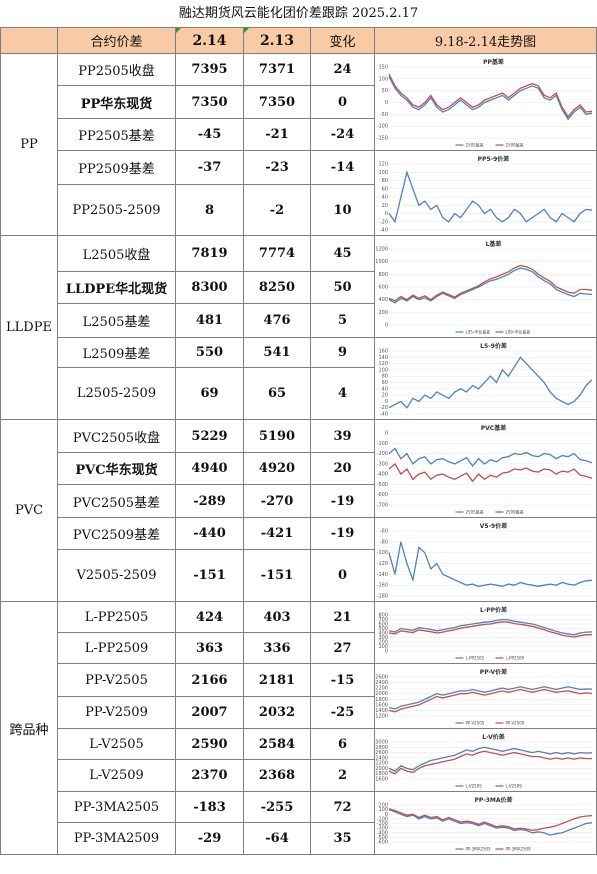 The image size is (597, 874). What do you see at coordinates (209, 468) in the screenshot?
I see `value-current: 4940` at bounding box center [209, 468].